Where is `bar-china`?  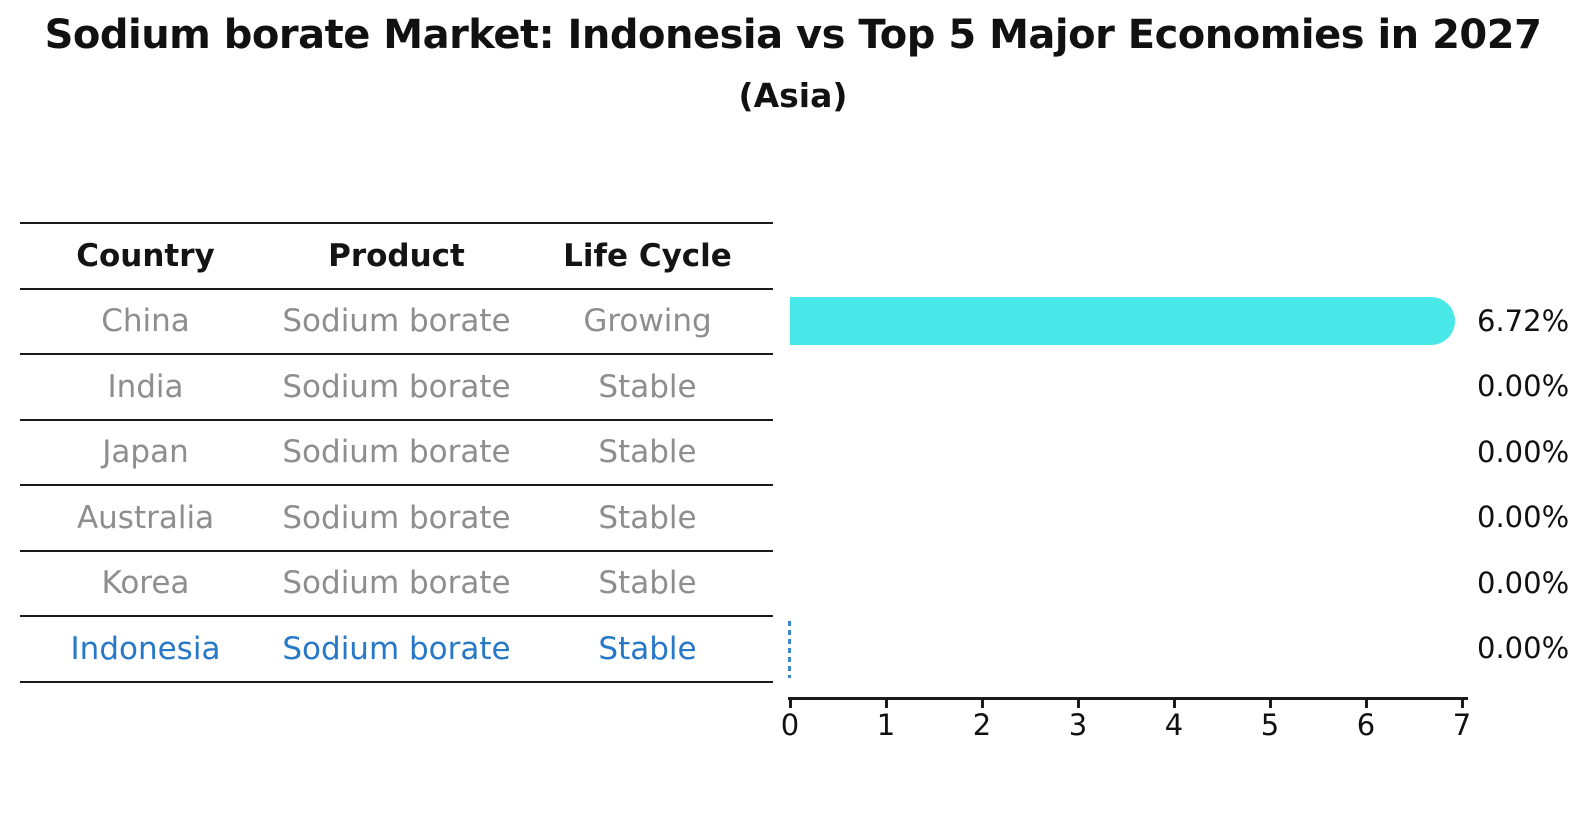 bar-china is located at coordinates (1122, 320).